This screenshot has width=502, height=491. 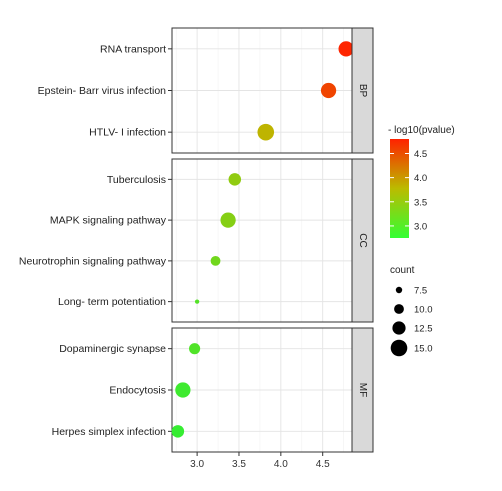 I want to click on panel-background, so click(x=262, y=240).